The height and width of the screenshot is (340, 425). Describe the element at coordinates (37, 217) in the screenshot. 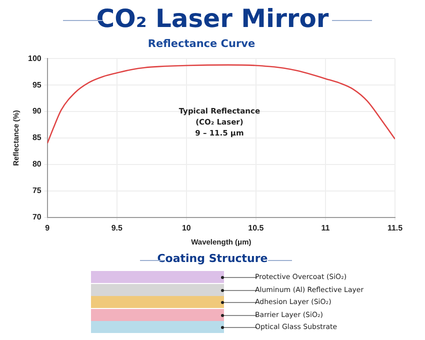

I see `y-tick-label: 70` at that location.